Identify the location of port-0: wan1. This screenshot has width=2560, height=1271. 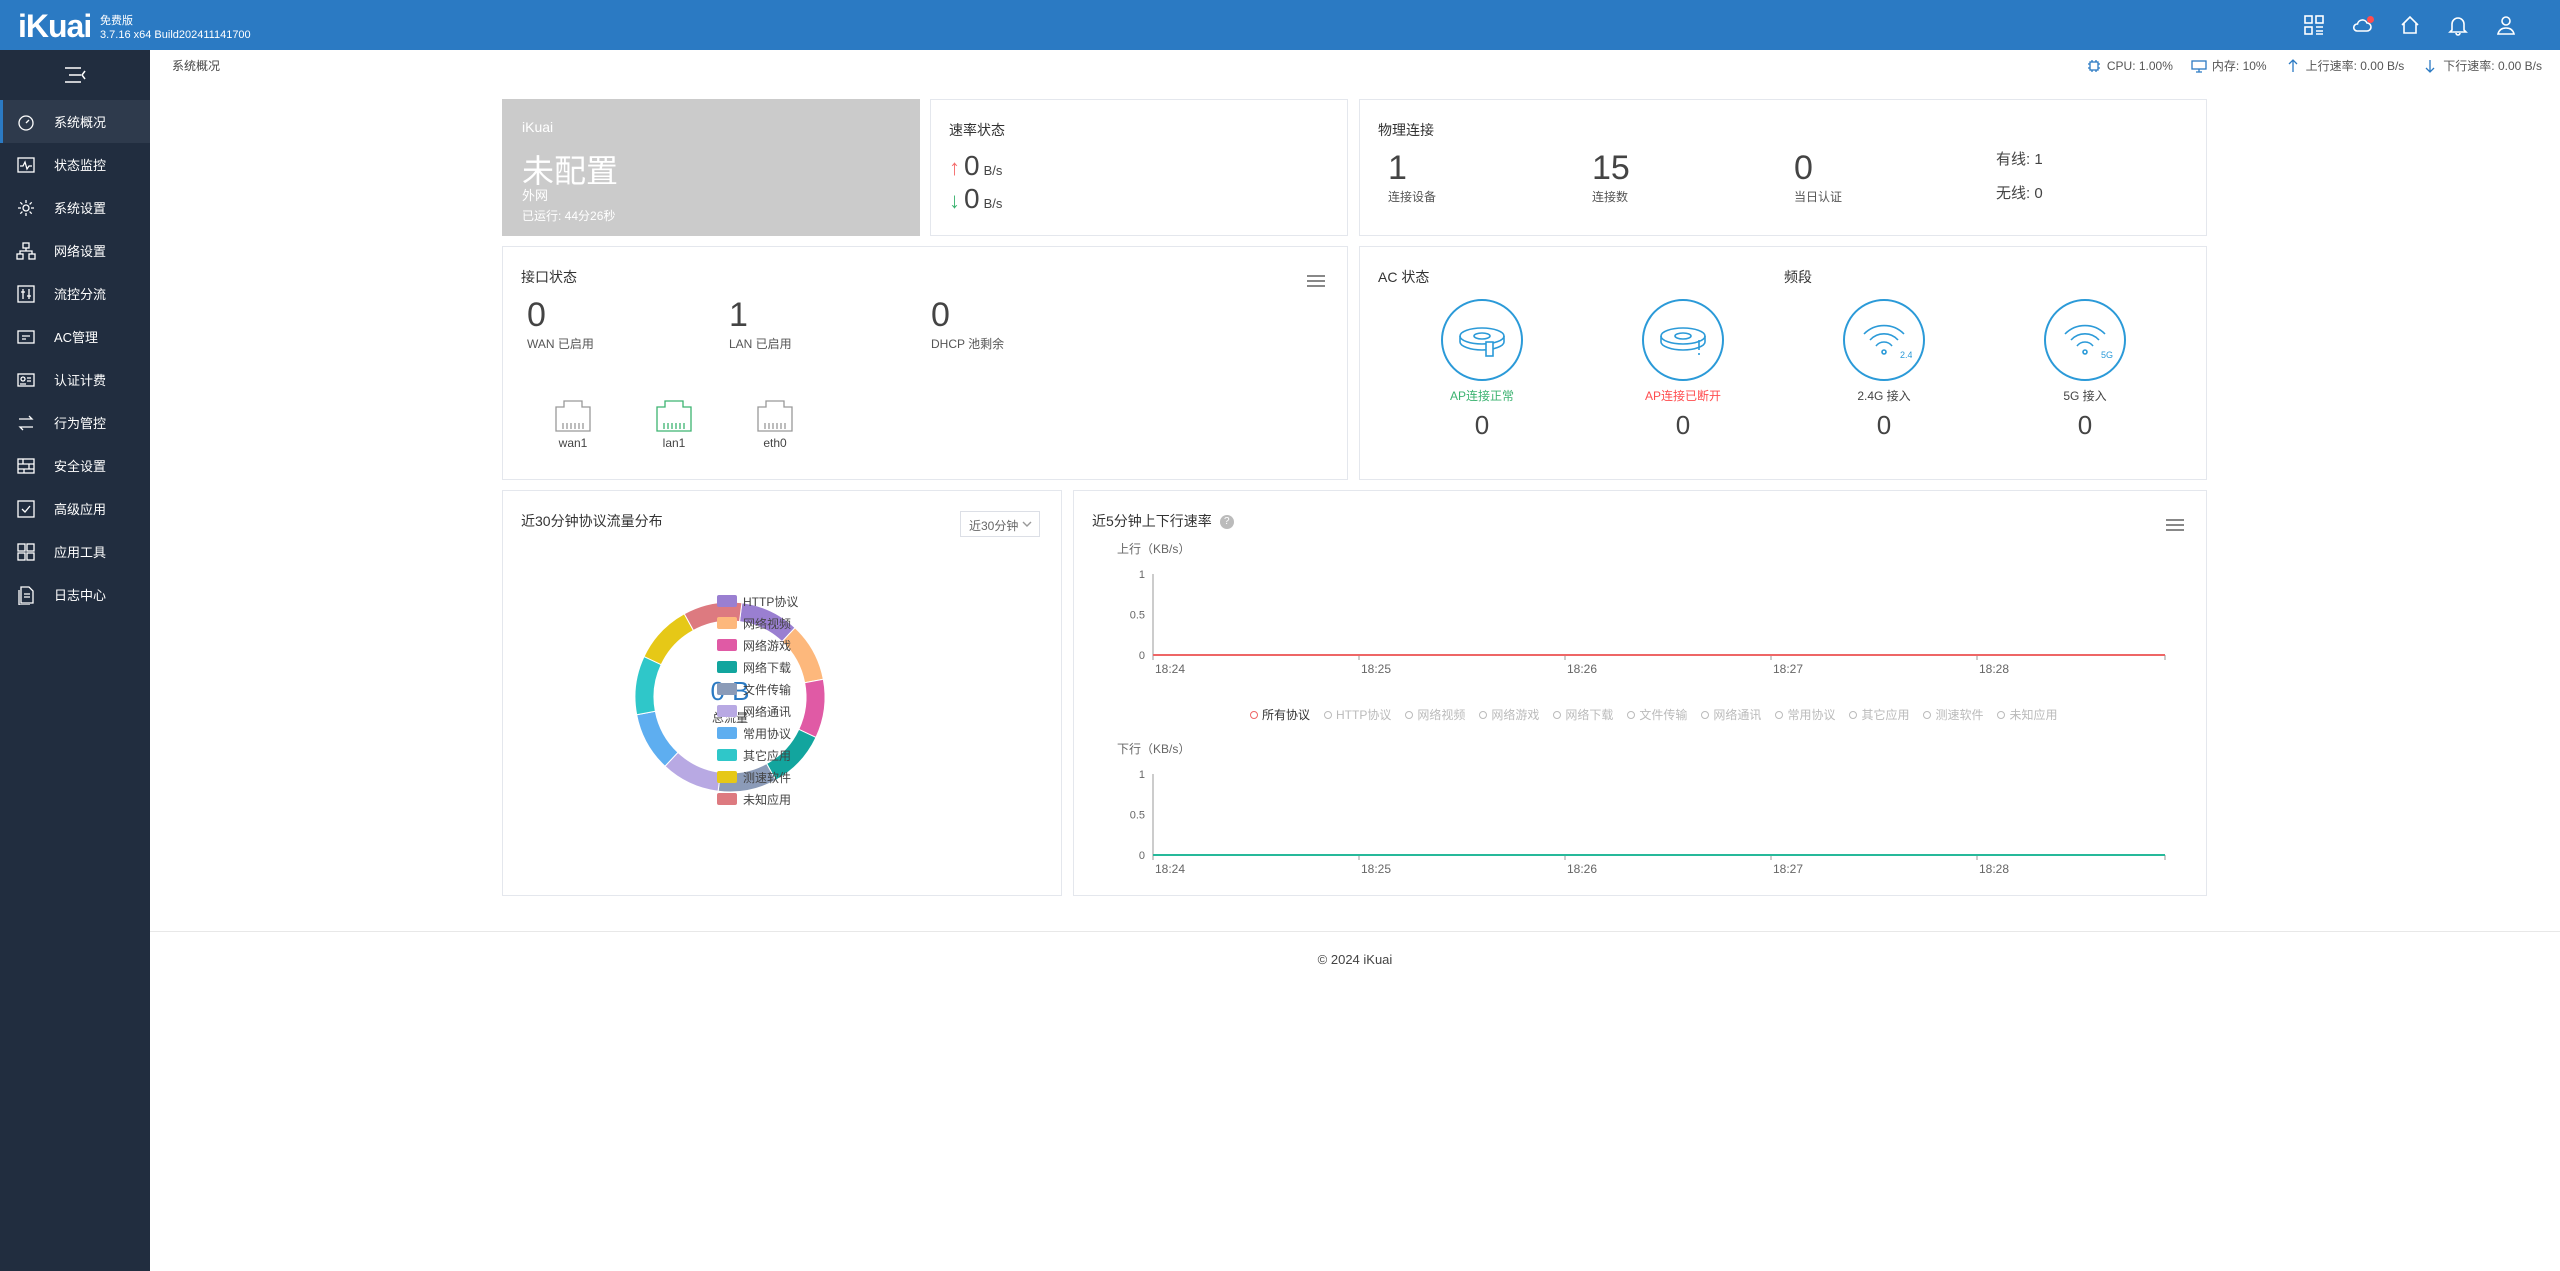
(573, 423).